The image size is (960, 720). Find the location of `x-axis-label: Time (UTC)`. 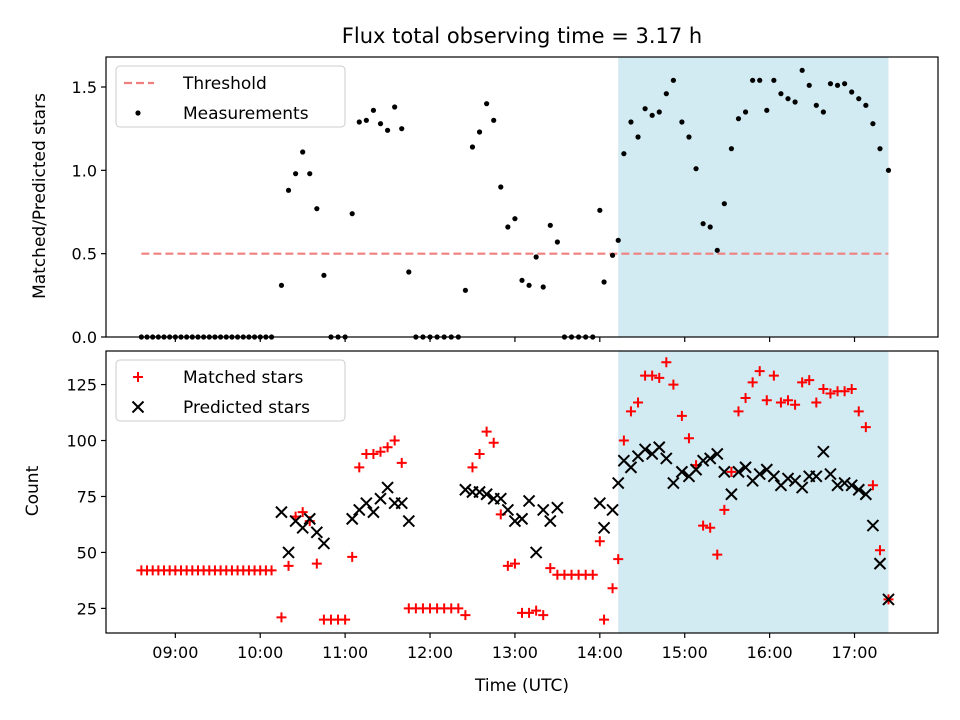

x-axis-label: Time (UTC) is located at coordinates (521, 686).